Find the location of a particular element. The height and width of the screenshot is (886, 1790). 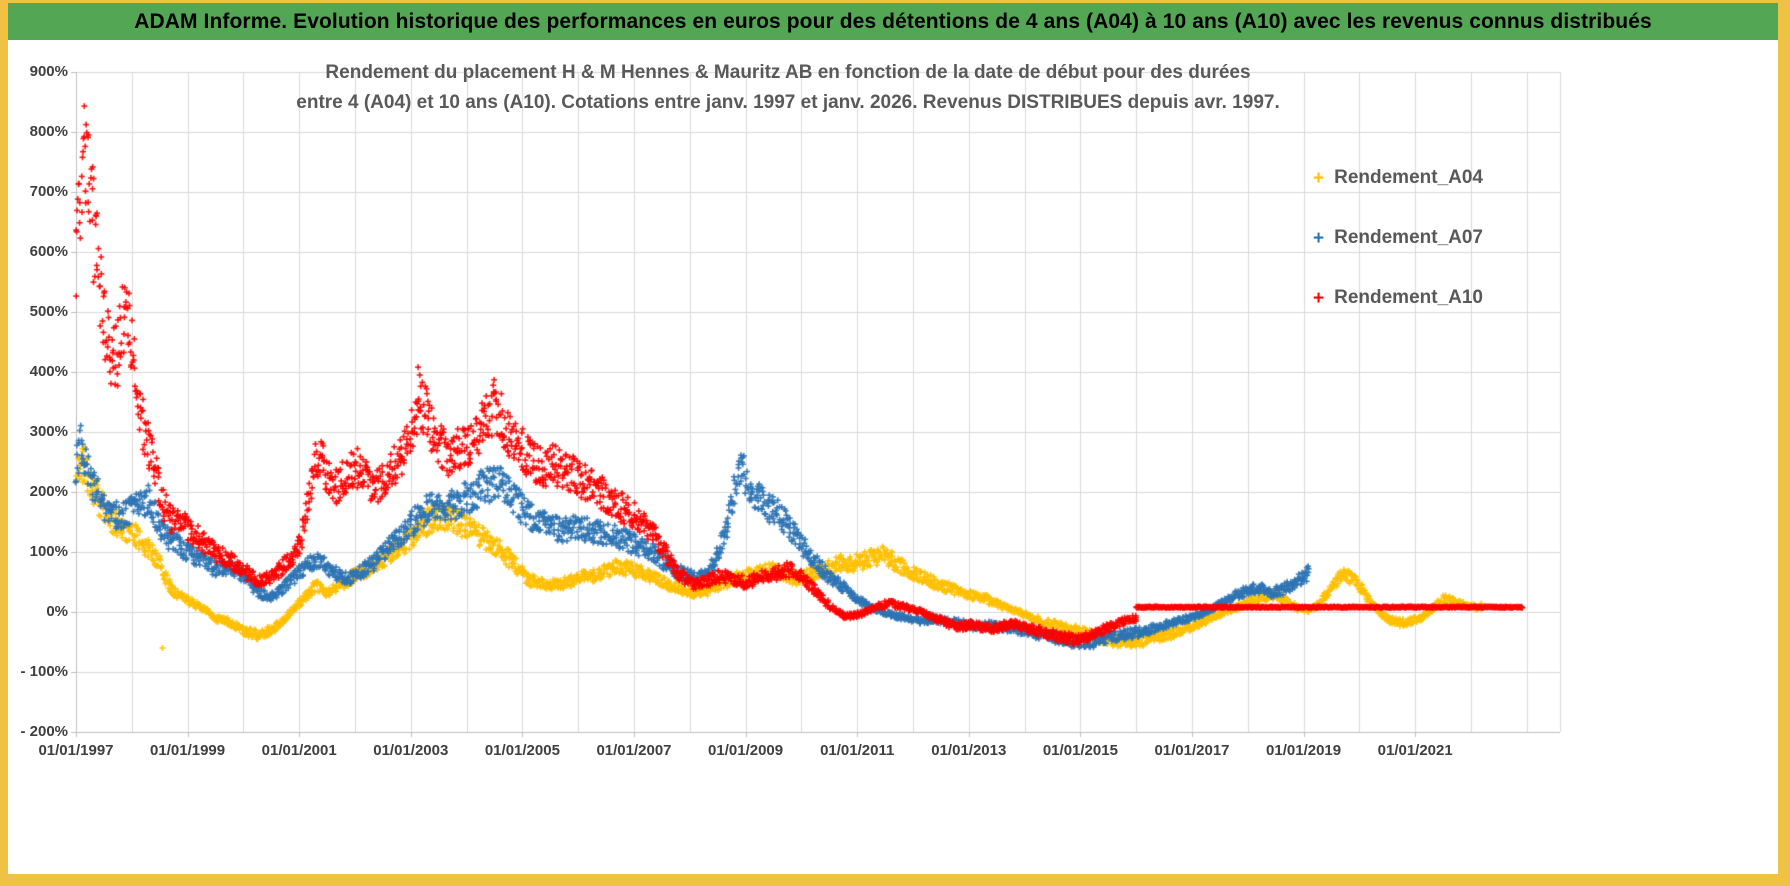

y-axis-tick-label: 700% is located at coordinates (48, 191).